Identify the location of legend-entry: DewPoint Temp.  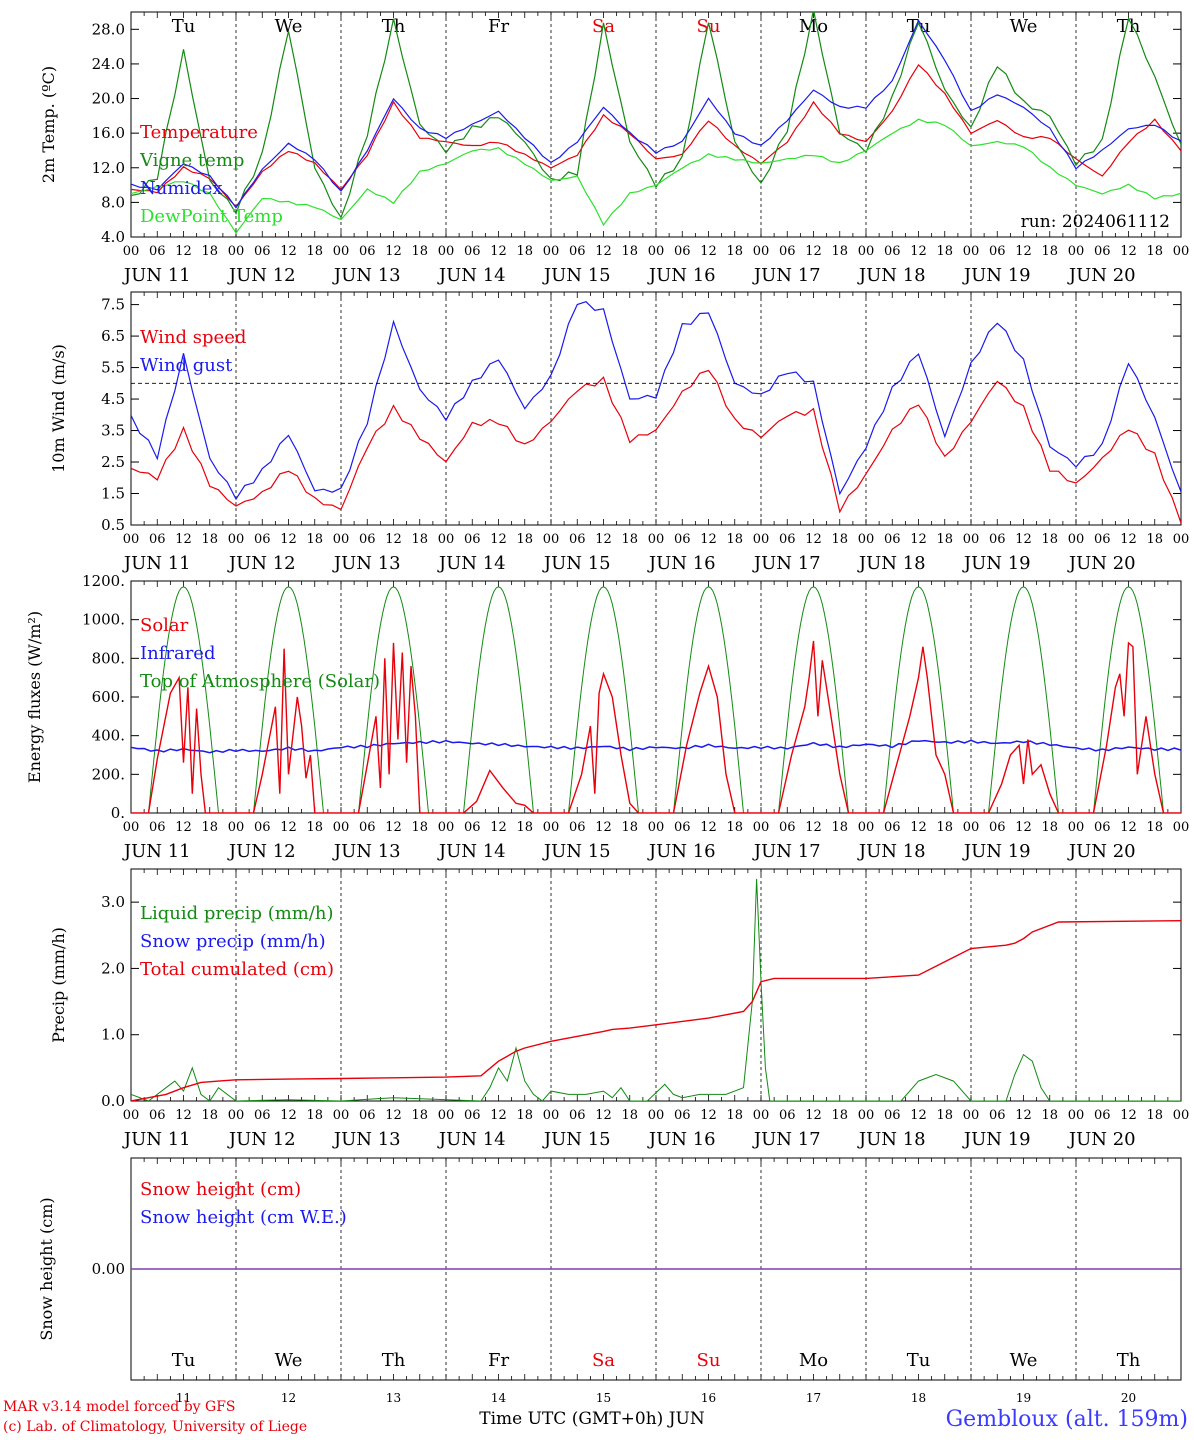
(211, 216).